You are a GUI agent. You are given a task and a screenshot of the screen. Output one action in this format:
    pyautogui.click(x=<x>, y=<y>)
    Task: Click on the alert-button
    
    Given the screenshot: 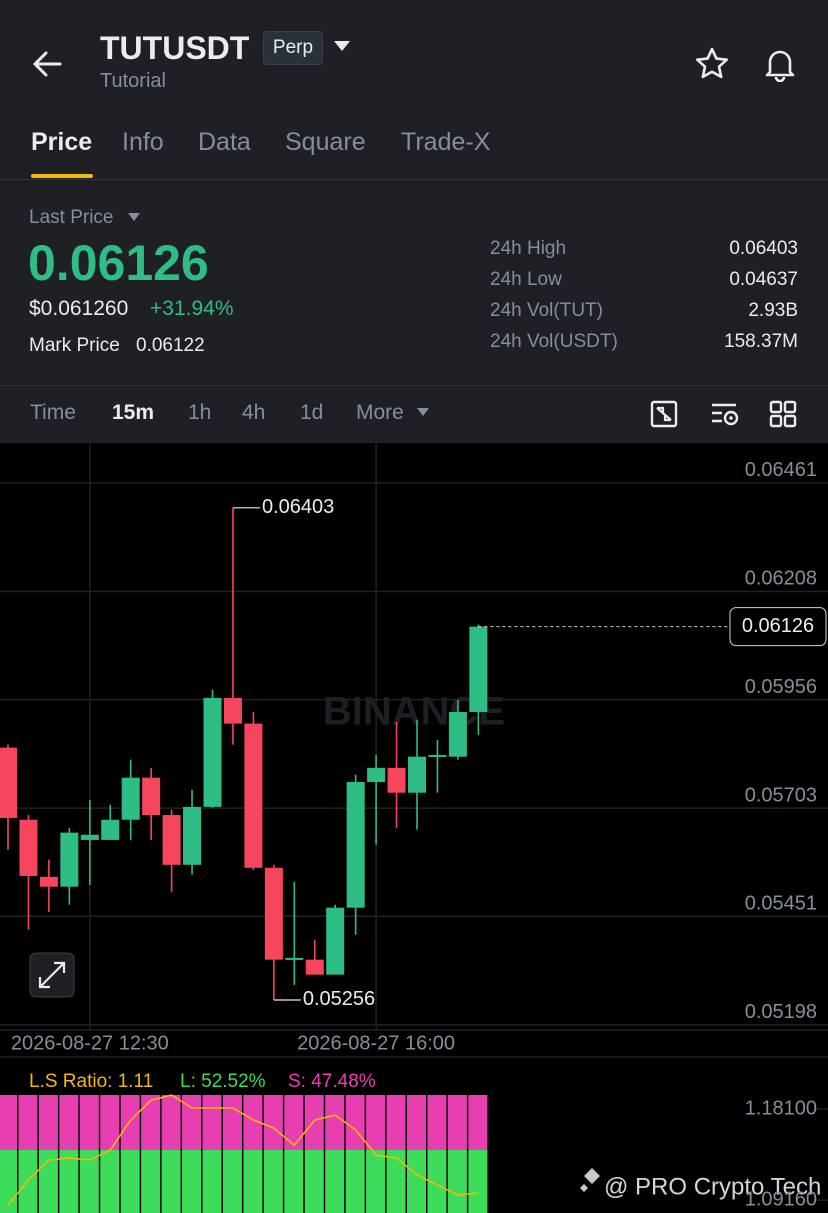 What is the action you would take?
    pyautogui.click(x=780, y=64)
    